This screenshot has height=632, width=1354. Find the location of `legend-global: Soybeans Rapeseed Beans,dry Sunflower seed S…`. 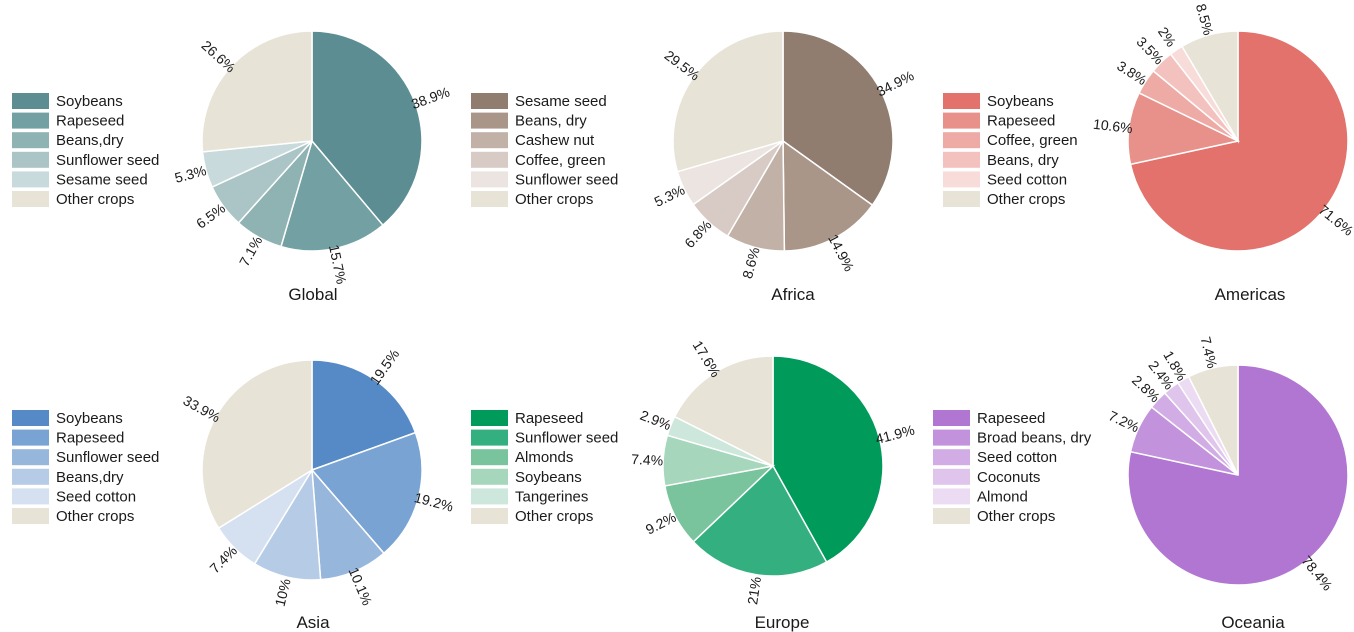

legend-global: Soybeans Rapeseed Beans,dry Sunflower seed S… is located at coordinates (85, 150).